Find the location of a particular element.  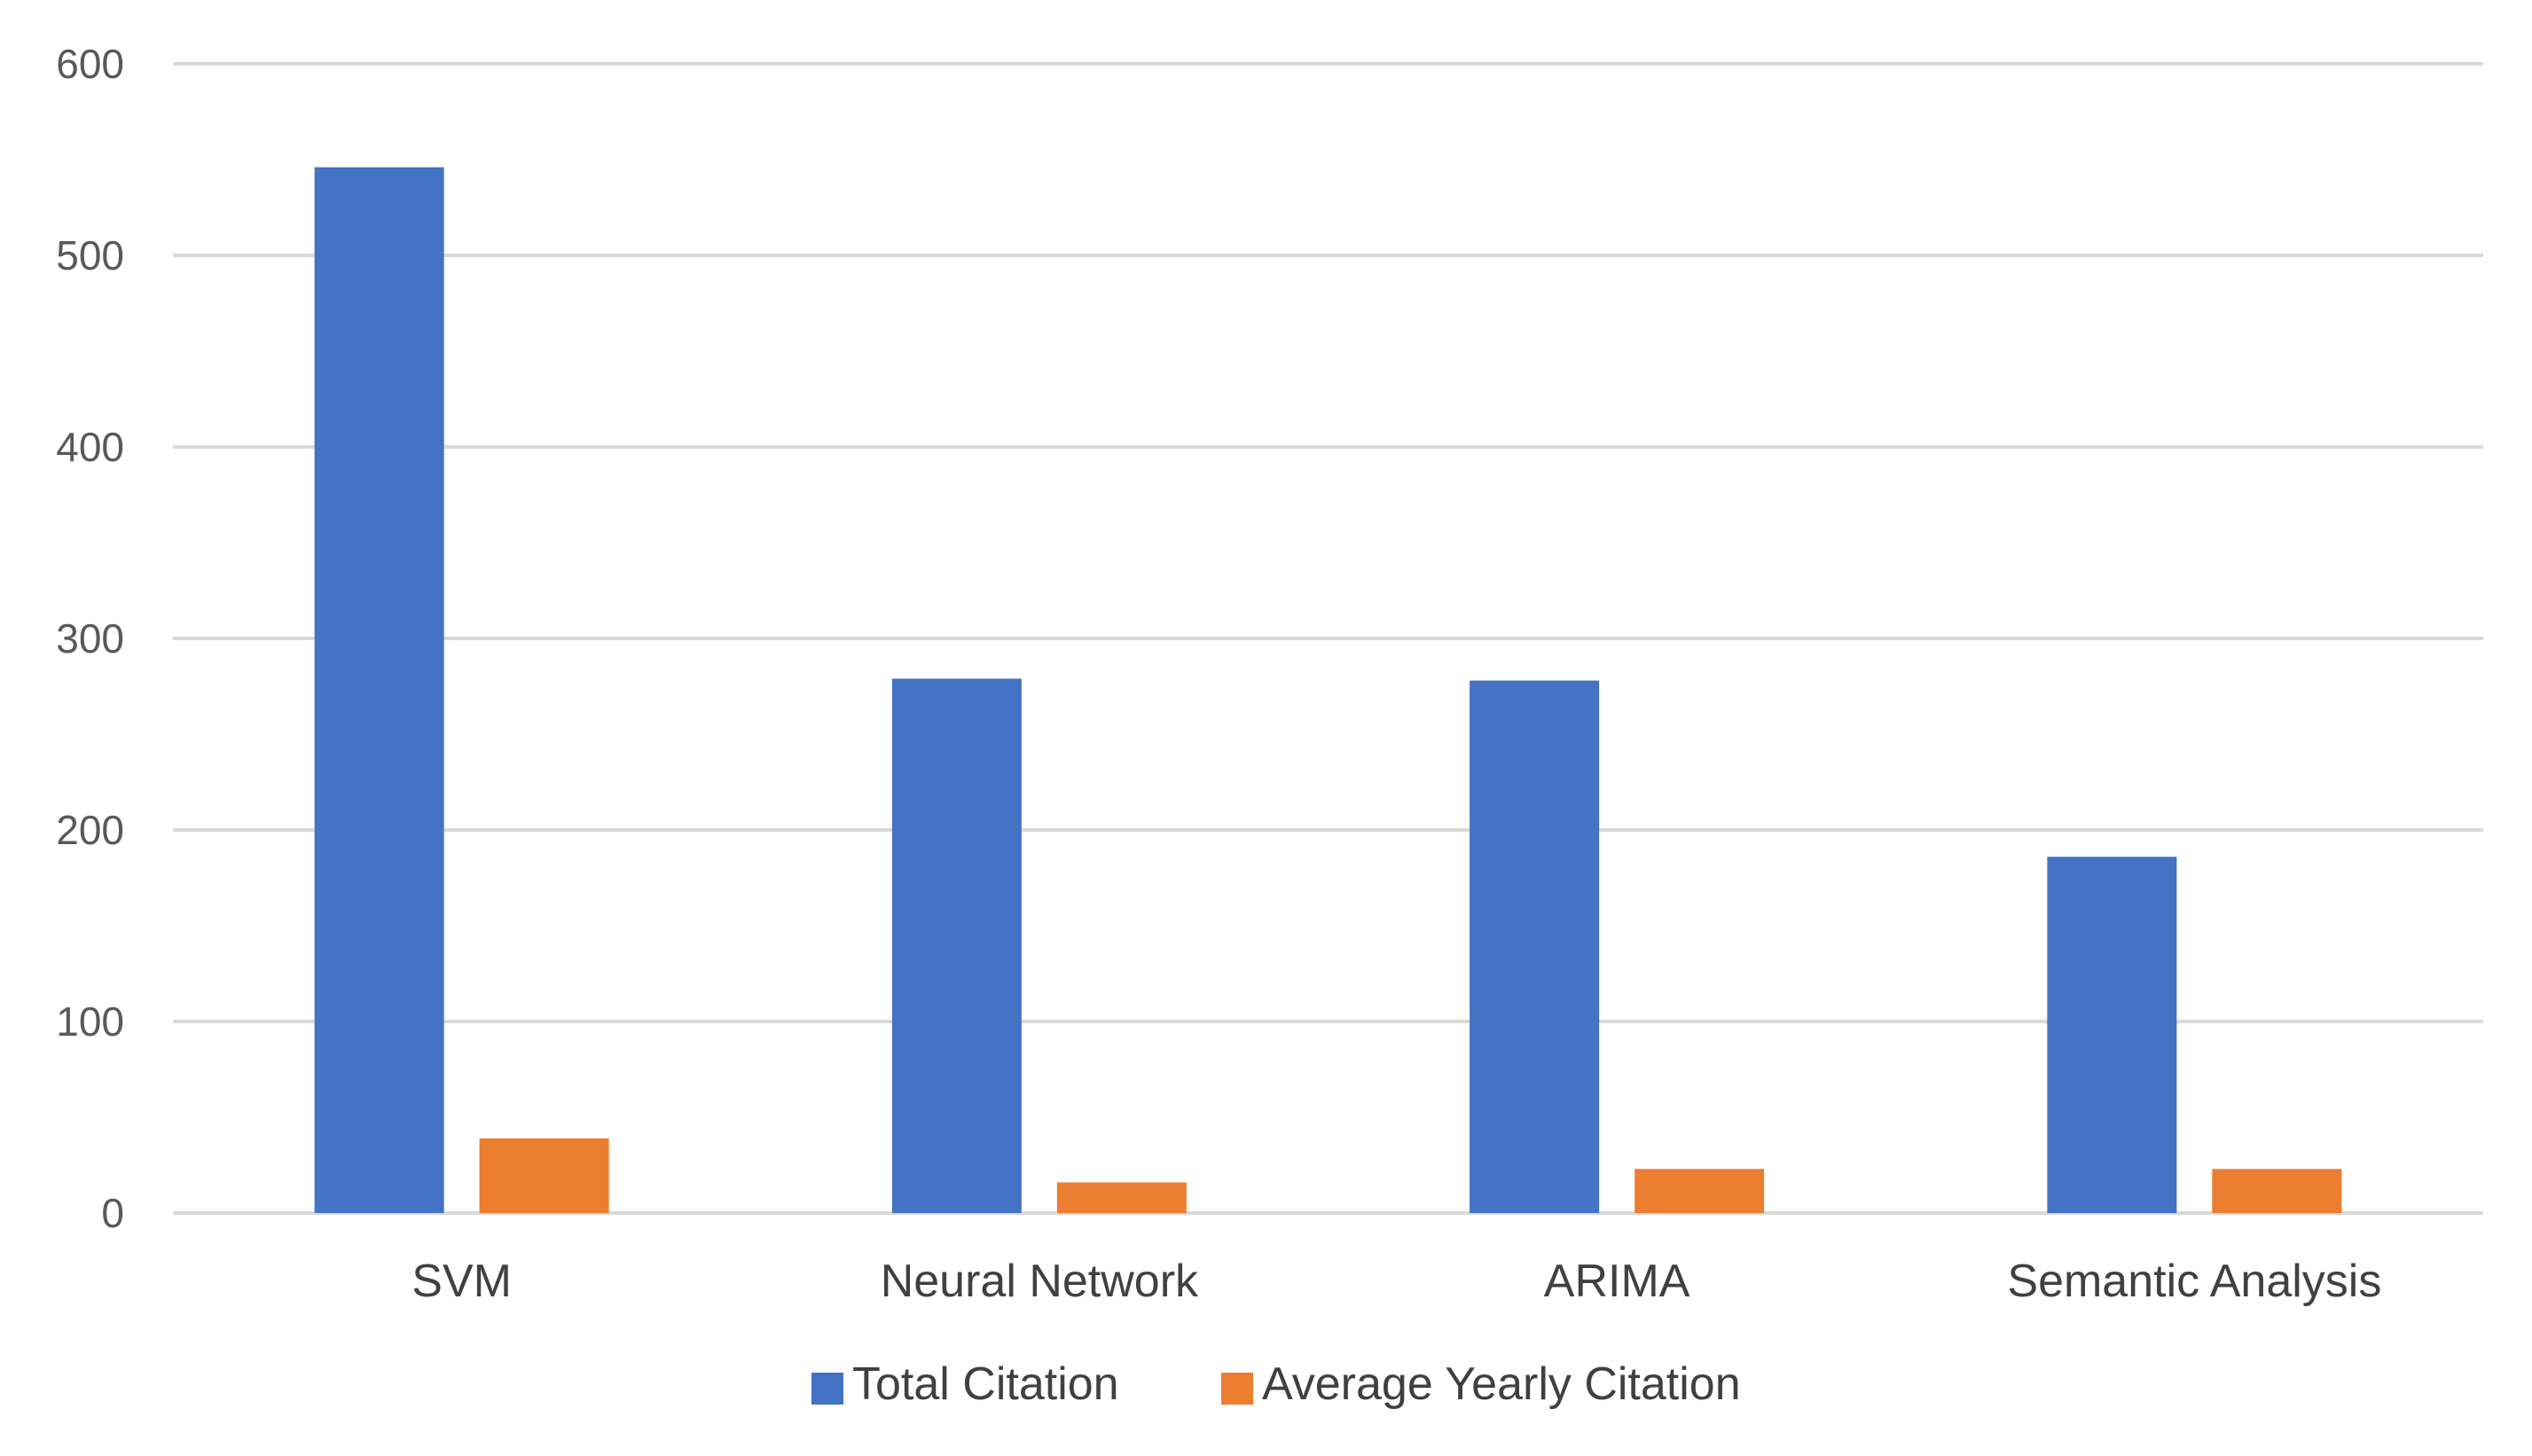

y-axis: 0 100 200 300 400 500 600 is located at coordinates (90, 638).